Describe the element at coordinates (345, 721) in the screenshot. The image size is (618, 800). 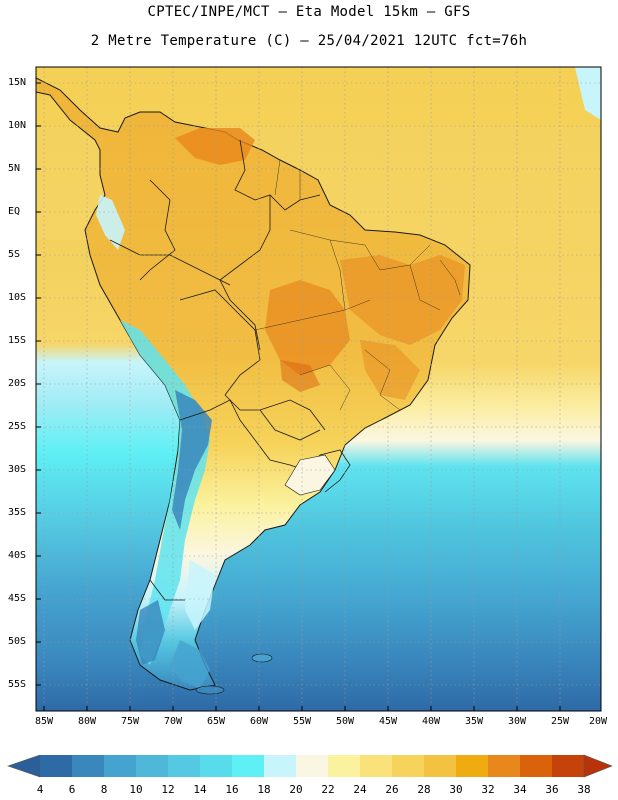
I see `lon-label: 50W` at that location.